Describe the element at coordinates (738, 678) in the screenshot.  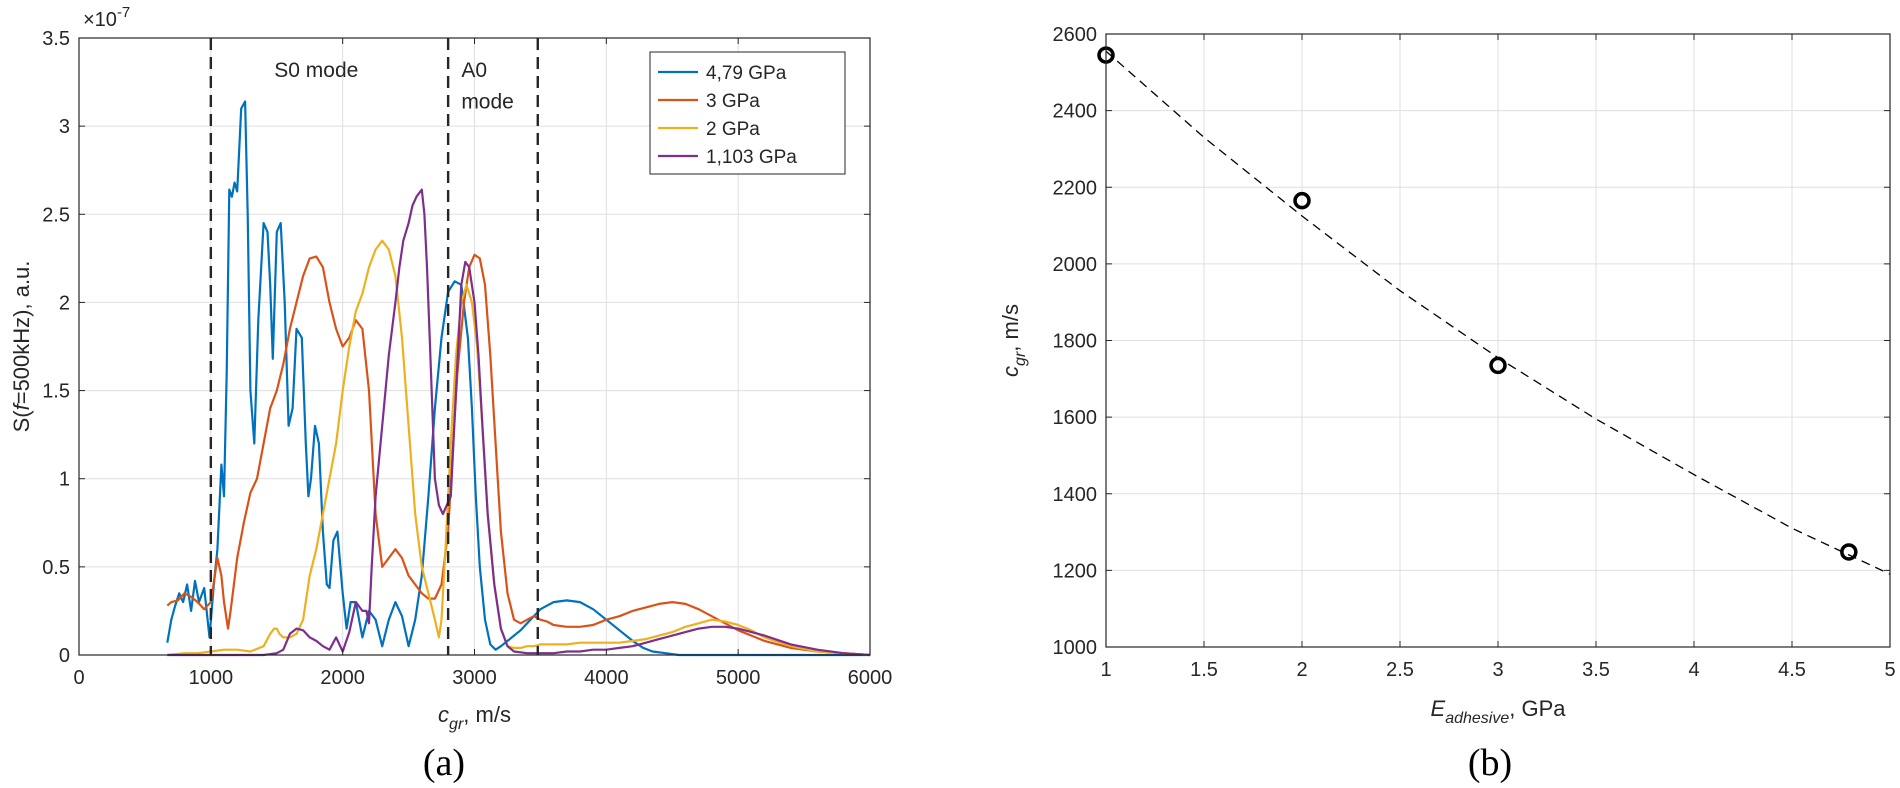
I see `chart-a-xtick-label: 5000` at that location.